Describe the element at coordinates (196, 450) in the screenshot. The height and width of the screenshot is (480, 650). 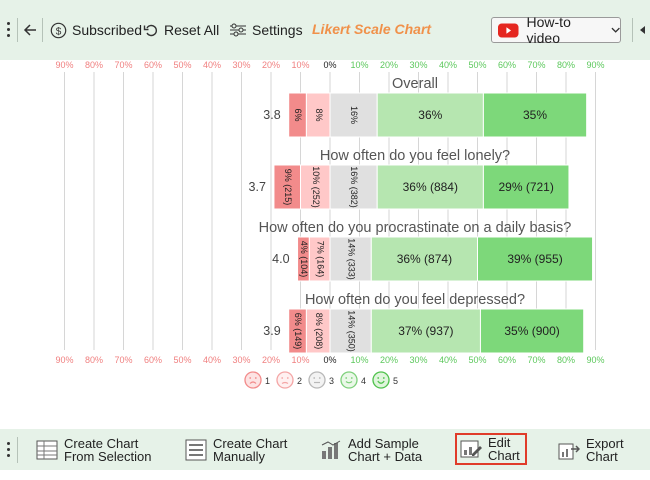
I see `list-form-icon` at that location.